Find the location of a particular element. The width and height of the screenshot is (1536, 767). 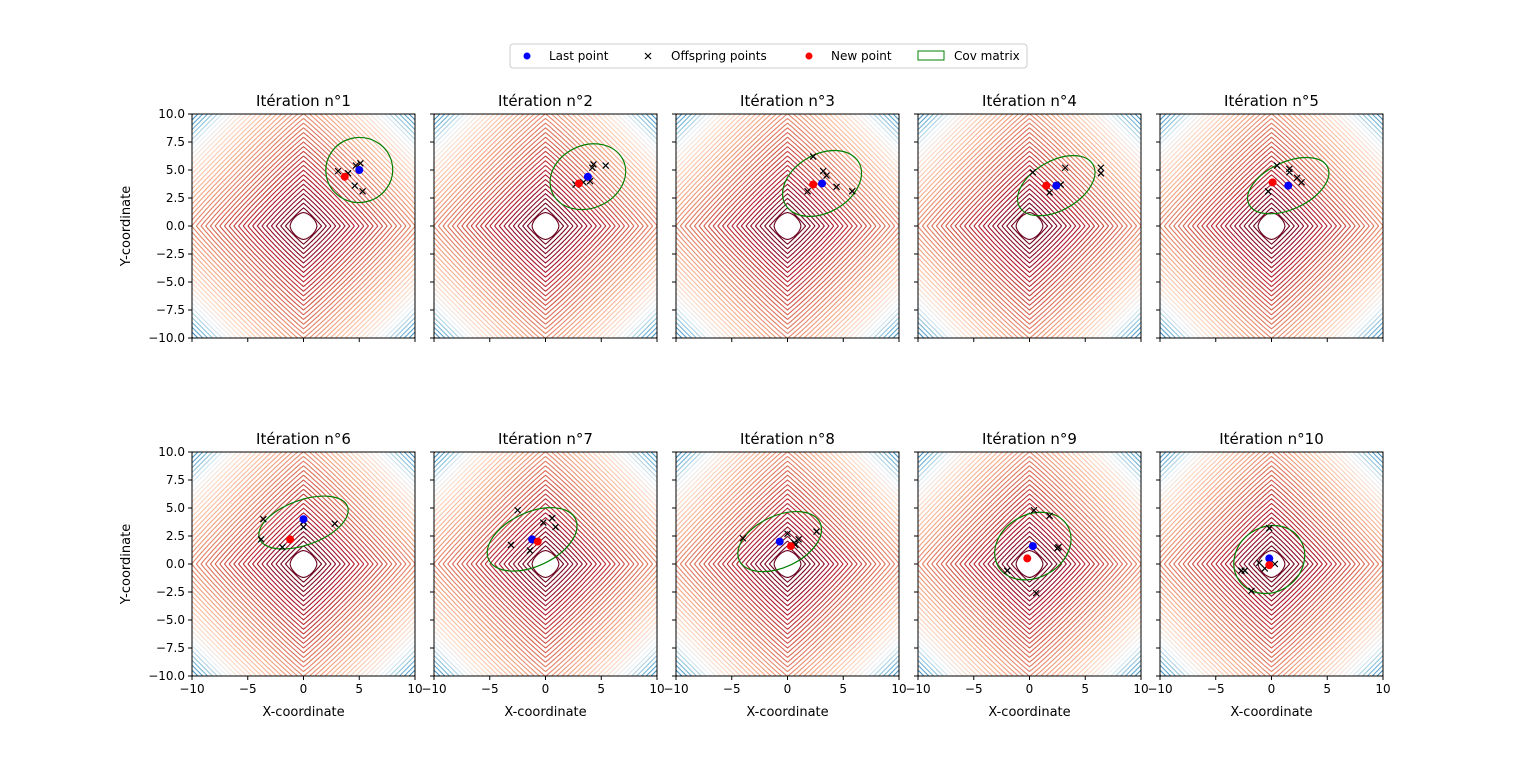

legend-box is located at coordinates (768, 56).